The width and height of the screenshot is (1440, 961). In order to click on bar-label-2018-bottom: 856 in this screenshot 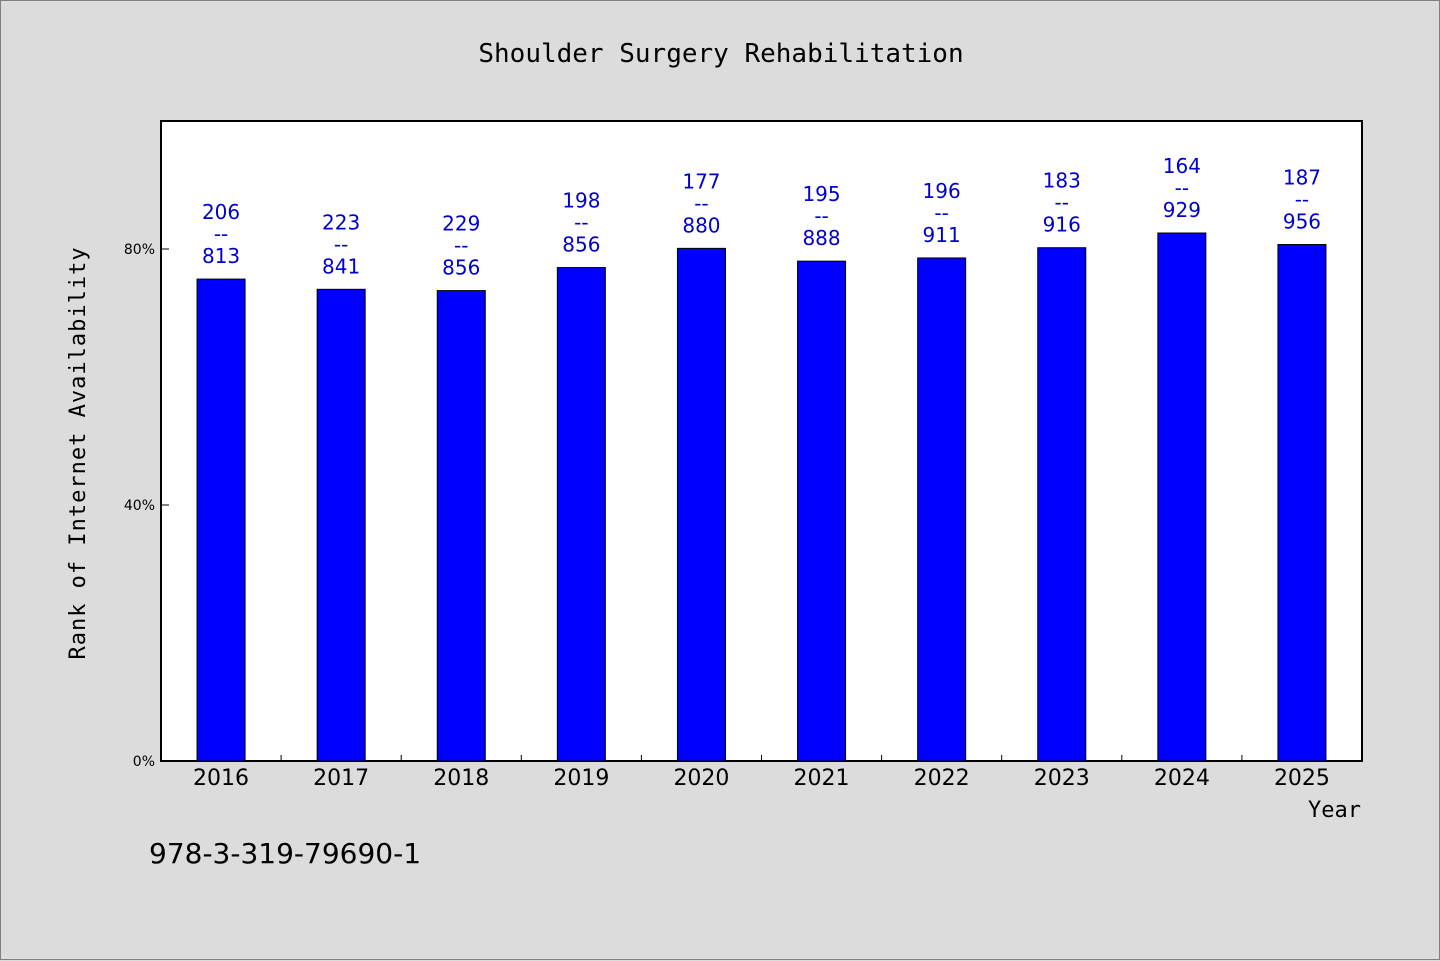, I will do `click(461, 268)`.